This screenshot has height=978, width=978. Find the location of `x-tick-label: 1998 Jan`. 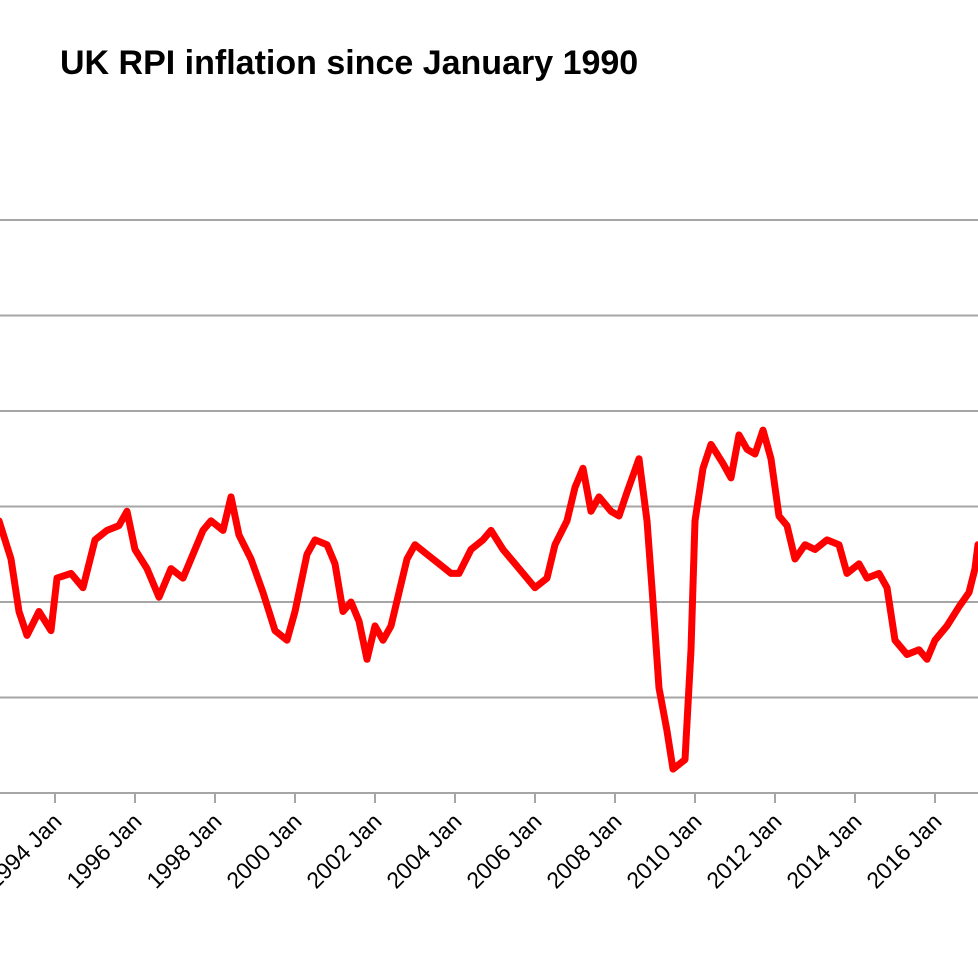

x-tick-label: 1998 Jan is located at coordinates (183, 850).